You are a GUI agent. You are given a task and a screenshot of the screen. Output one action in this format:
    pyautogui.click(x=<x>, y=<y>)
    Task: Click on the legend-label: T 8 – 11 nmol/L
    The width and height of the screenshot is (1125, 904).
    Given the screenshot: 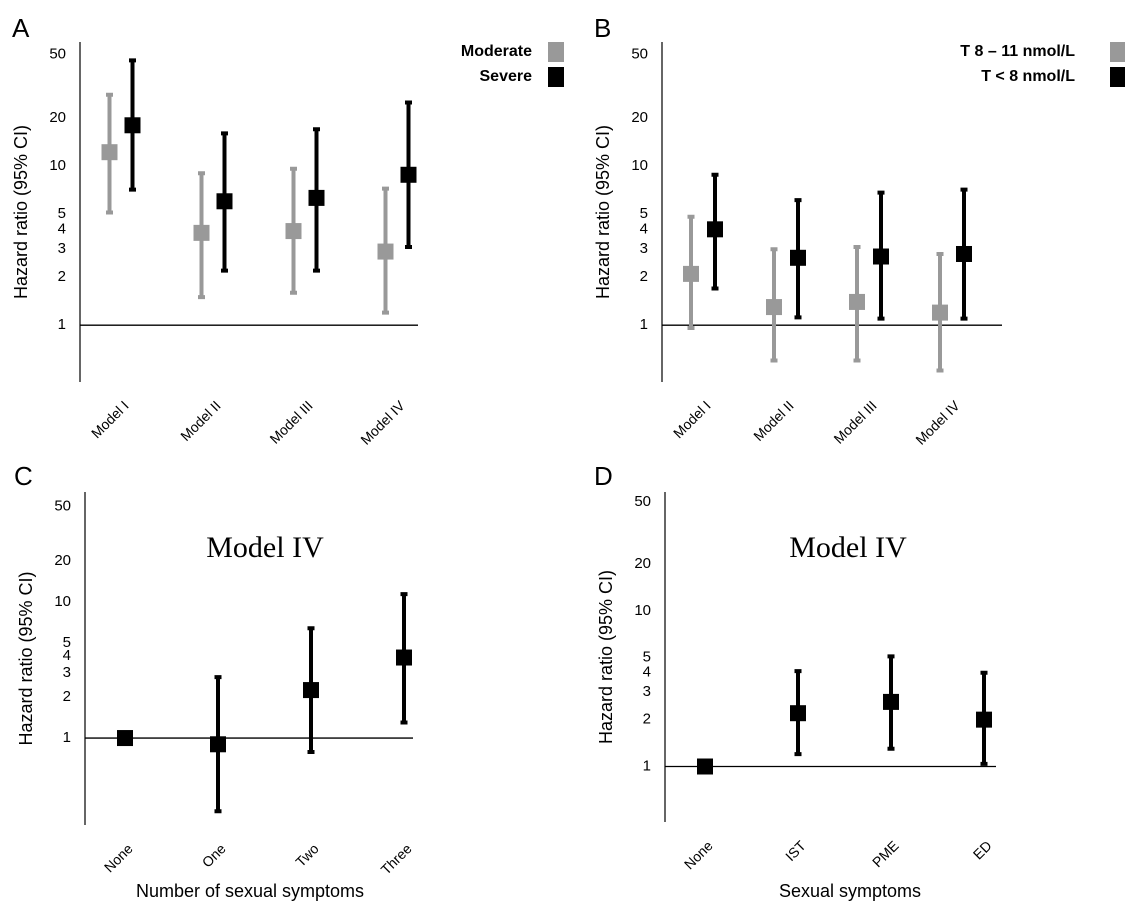 What is the action you would take?
    pyautogui.click(x=1017, y=51)
    